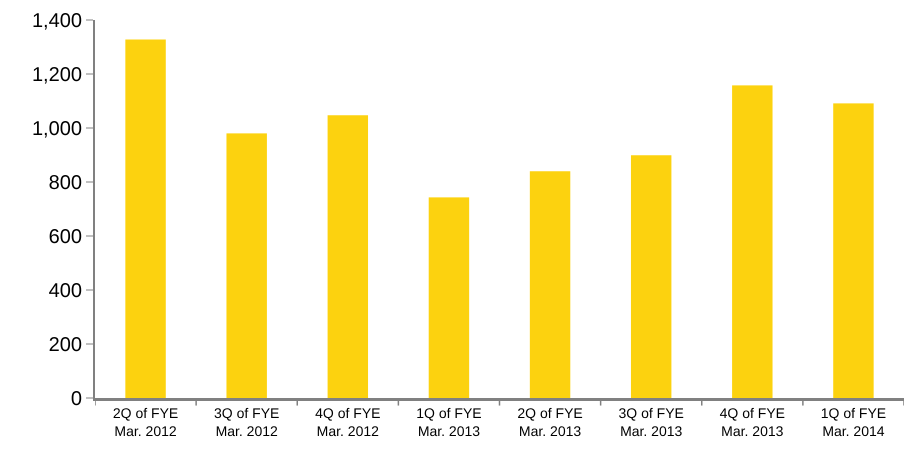 The height and width of the screenshot is (460, 914). I want to click on y-tick-label: 1,400, so click(57, 21).